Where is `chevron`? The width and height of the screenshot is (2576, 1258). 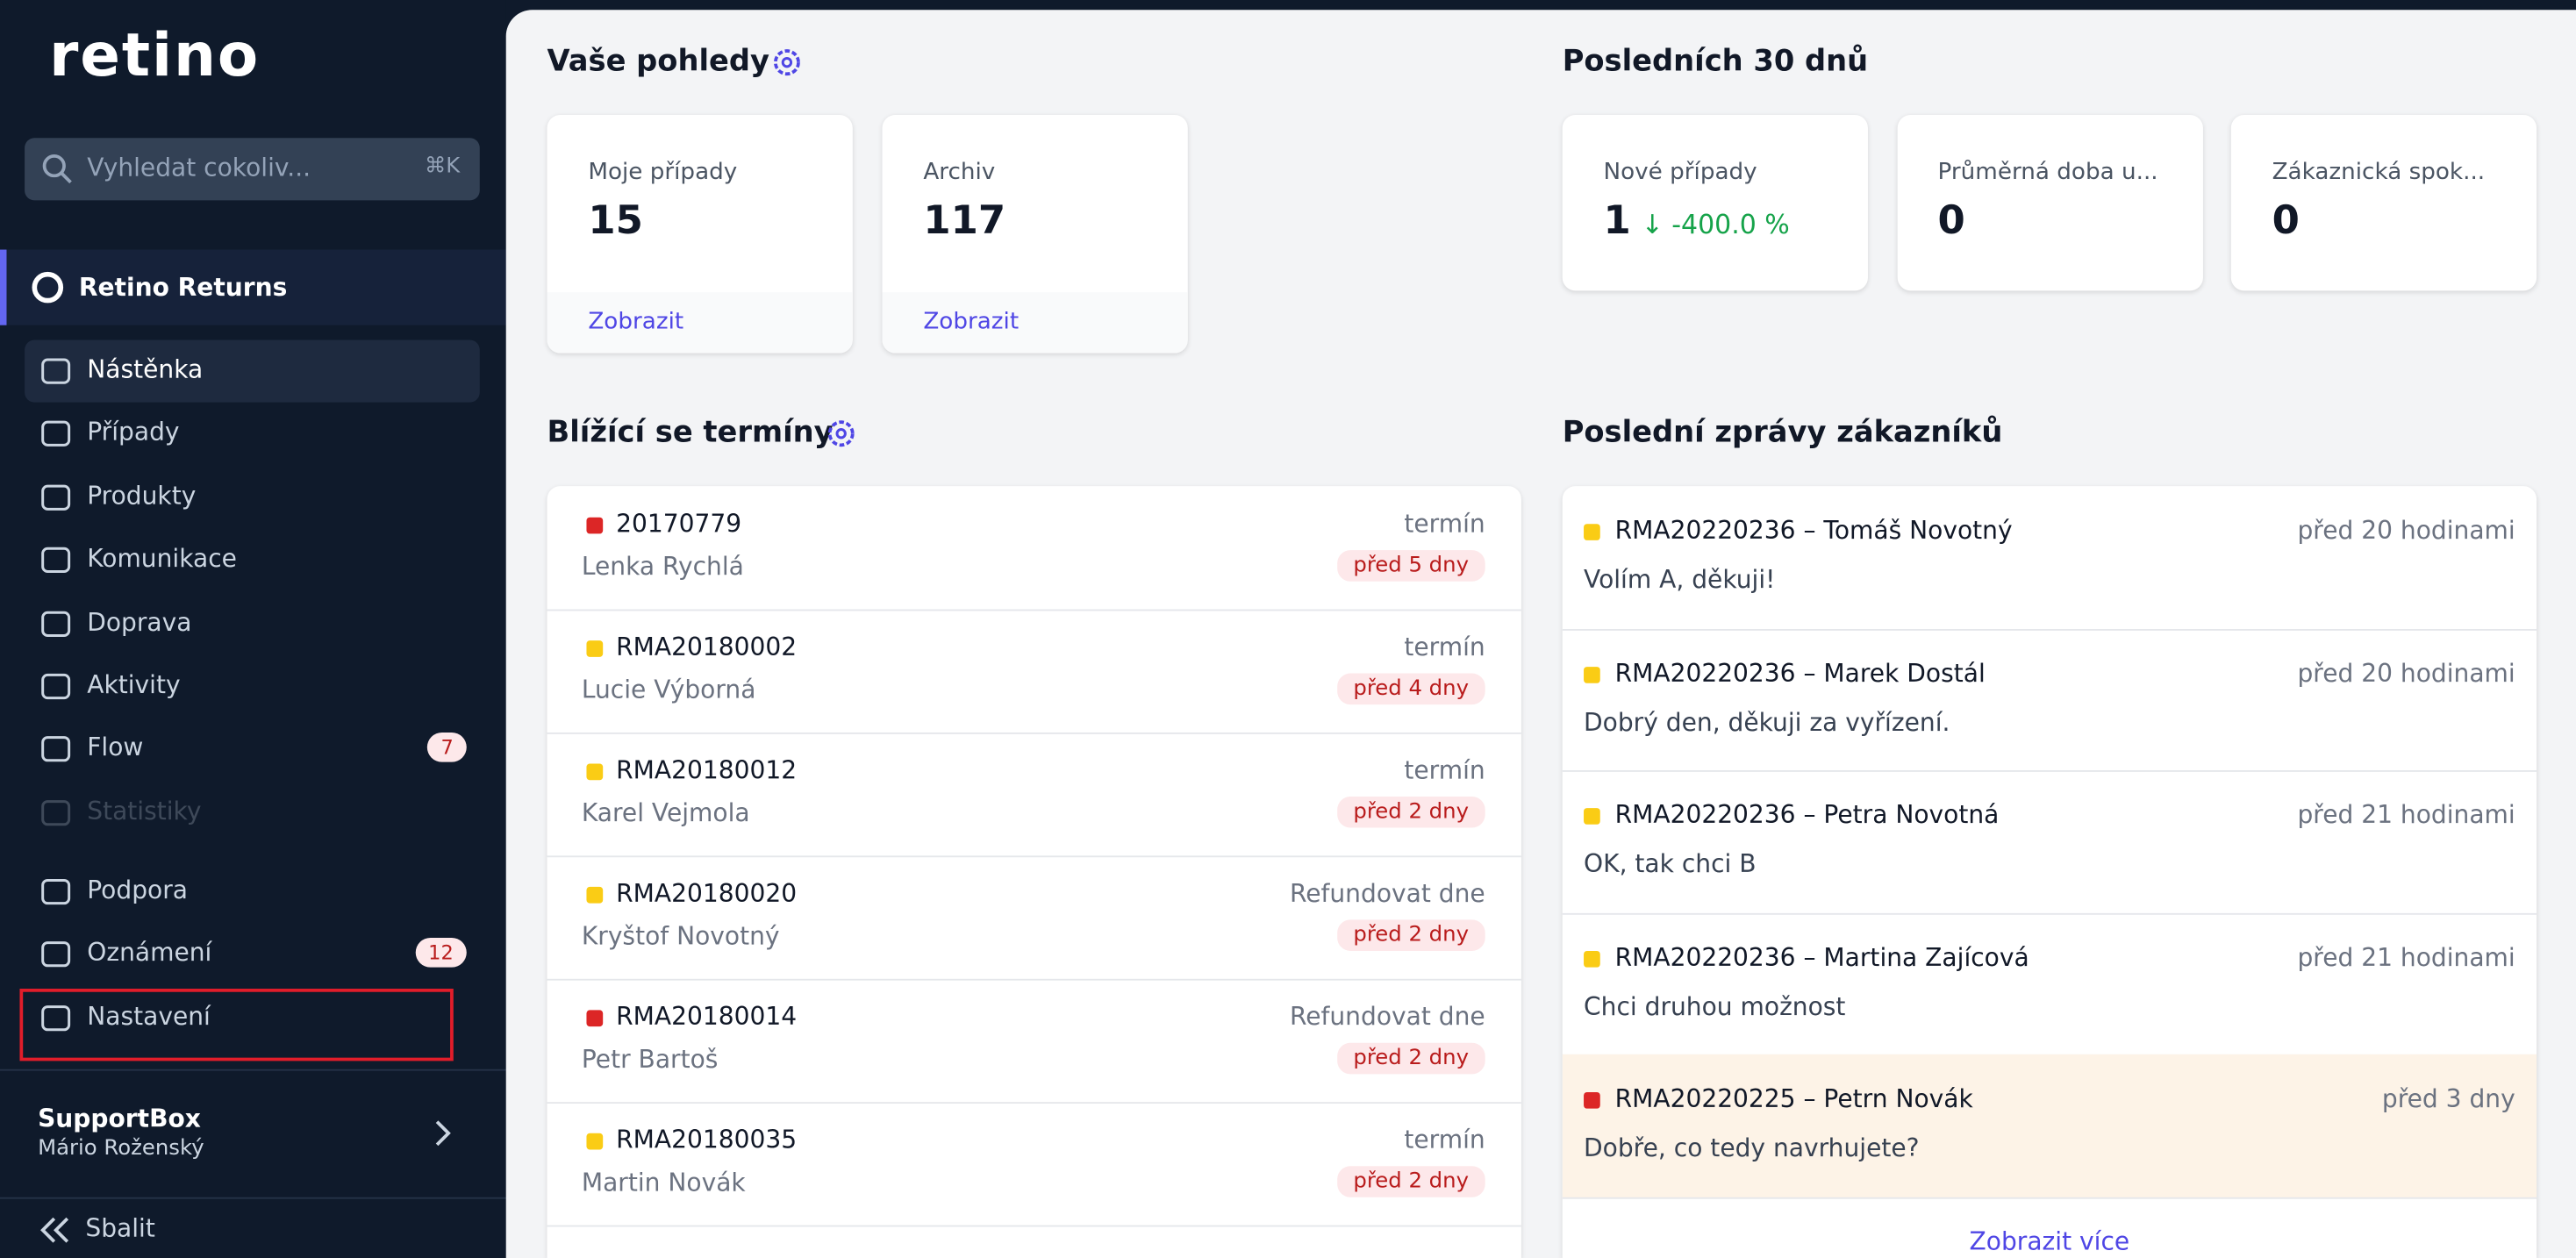 chevron is located at coordinates (444, 1133).